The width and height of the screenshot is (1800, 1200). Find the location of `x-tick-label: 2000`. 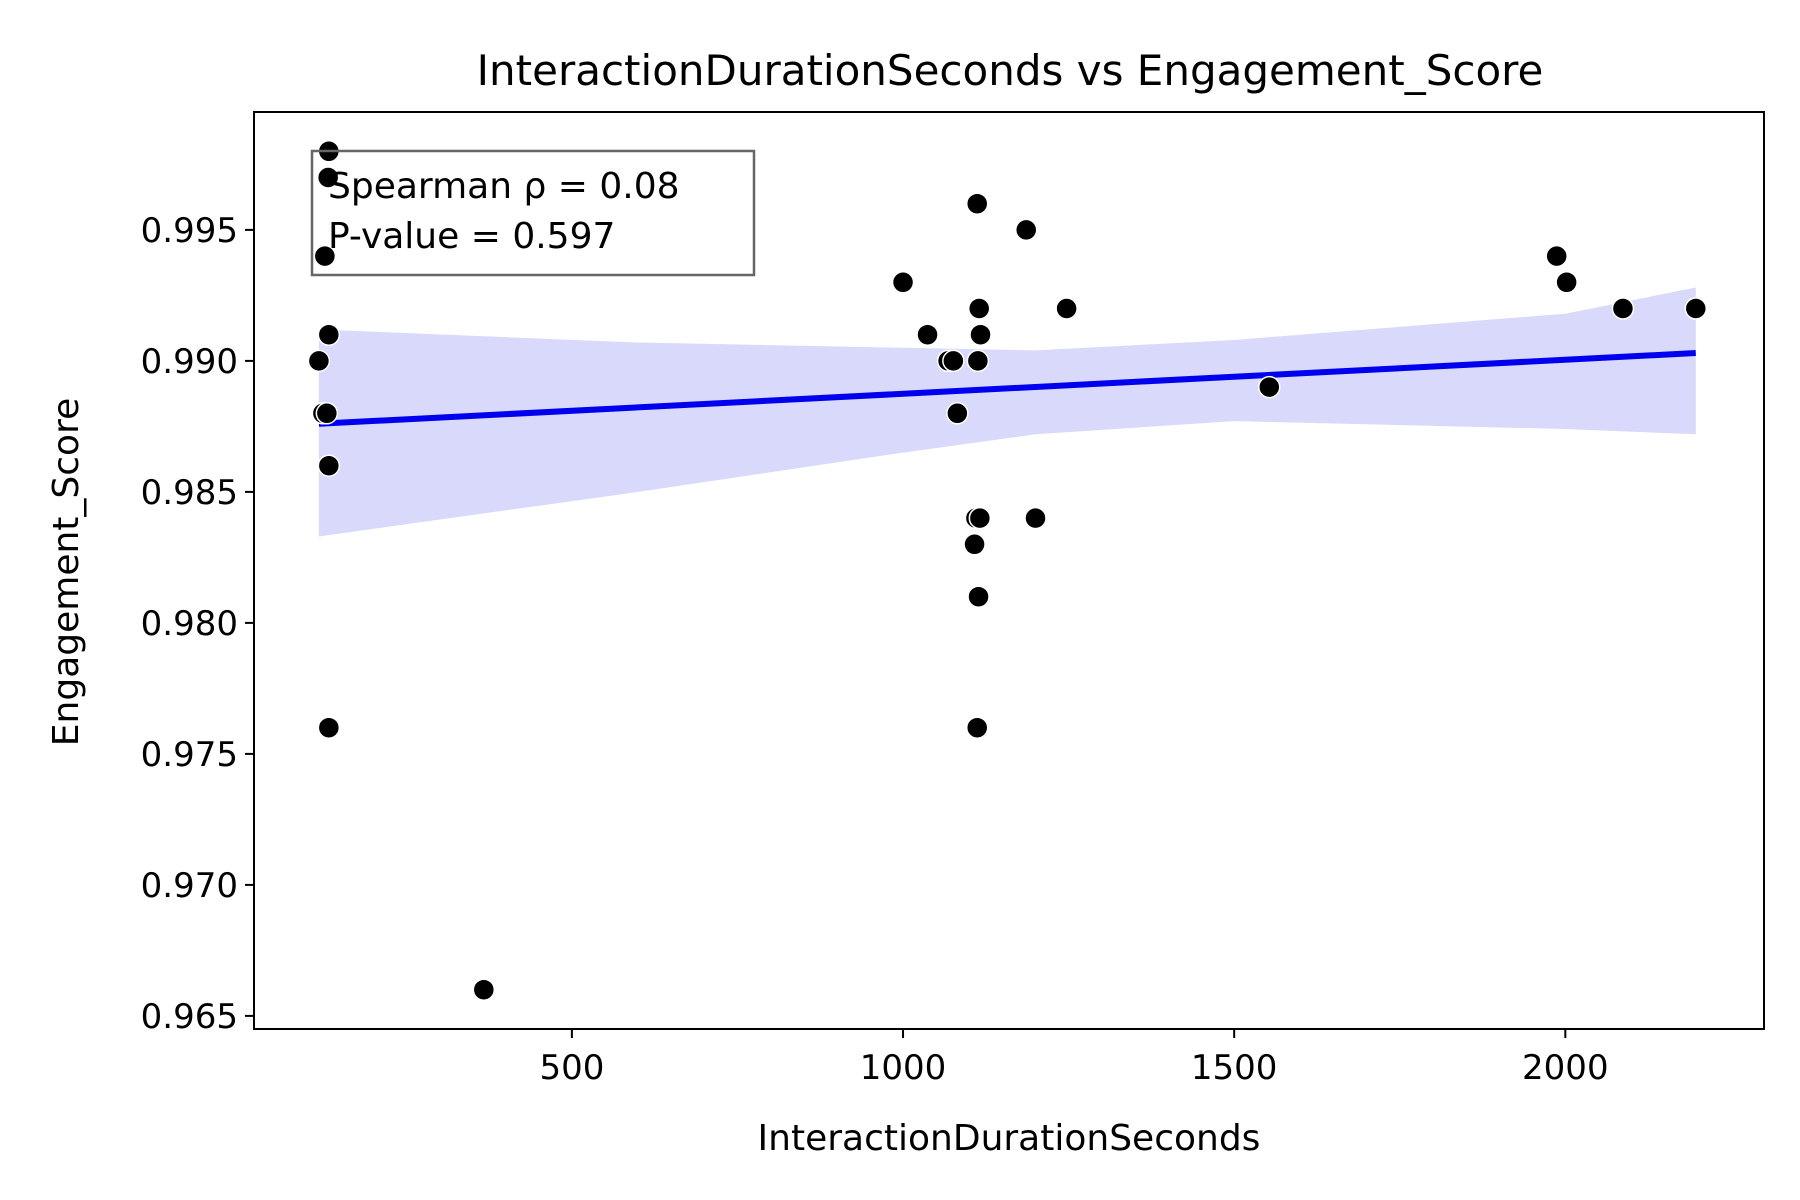

x-tick-label: 2000 is located at coordinates (1565, 1068).